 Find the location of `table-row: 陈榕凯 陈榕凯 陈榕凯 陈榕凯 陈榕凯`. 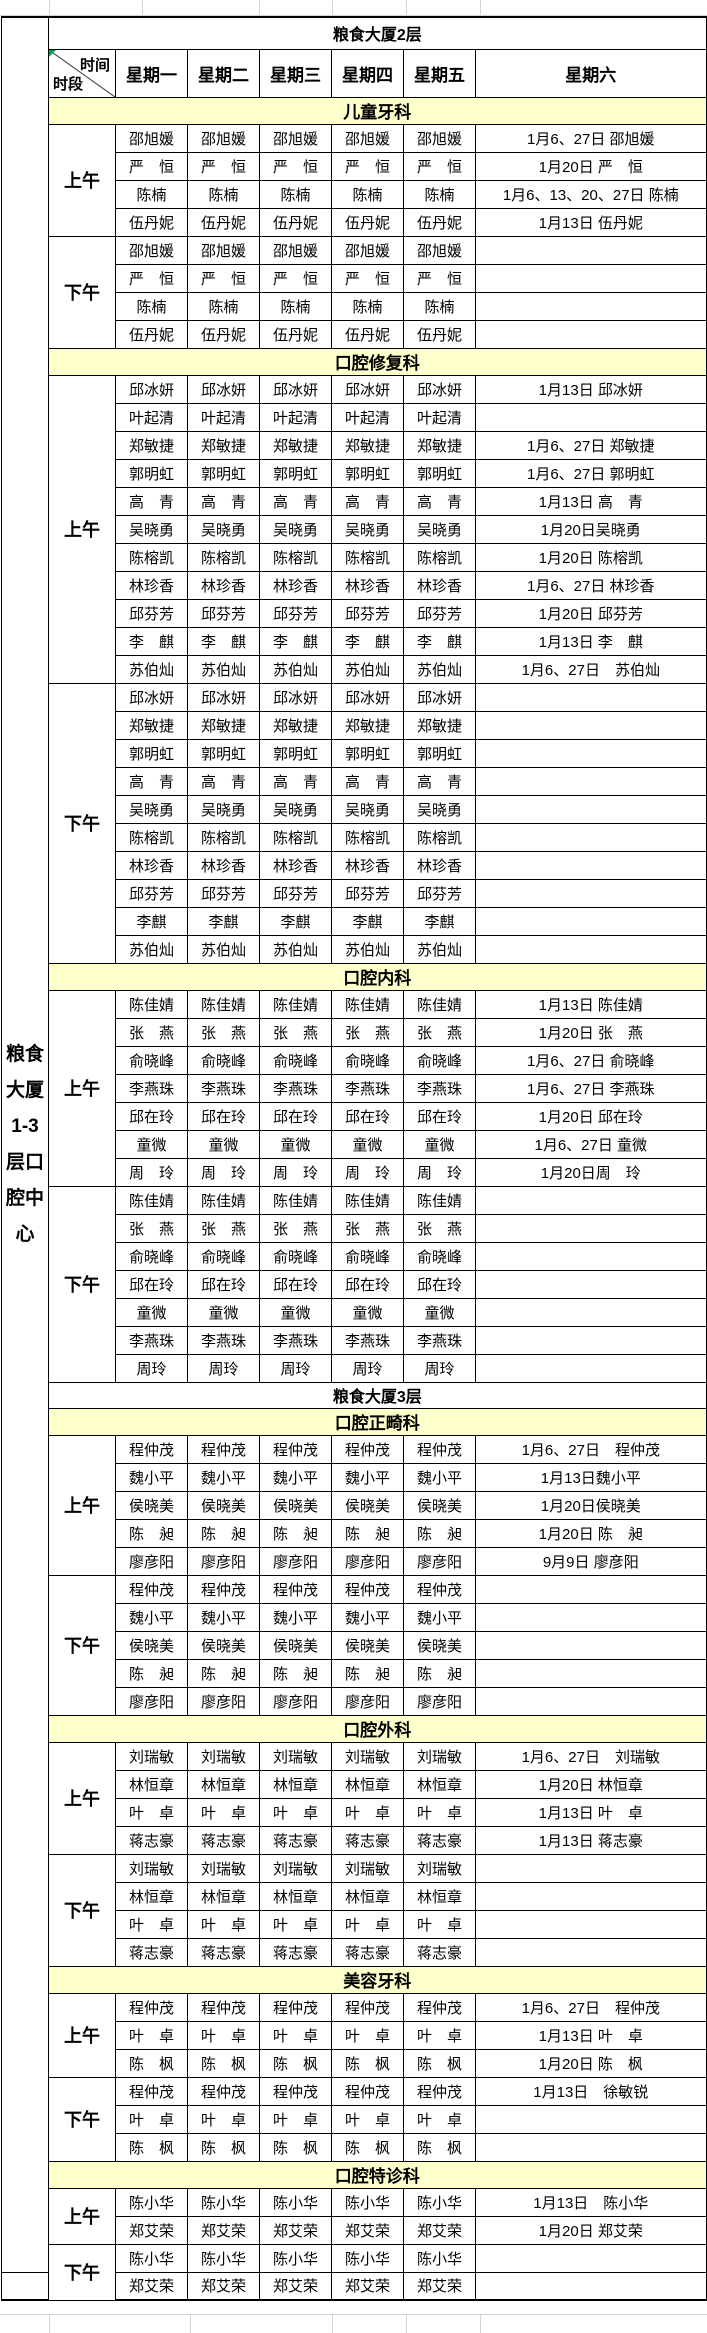

table-row: 陈榕凯 陈榕凯 陈榕凯 陈榕凯 陈榕凯 is located at coordinates (354, 837).